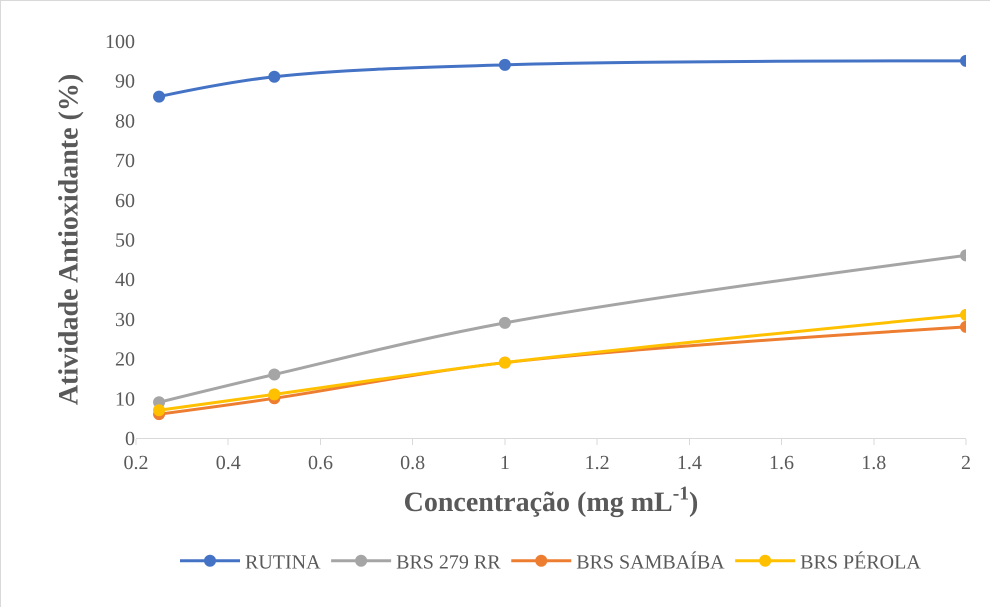 Image resolution: width=990 pixels, height=607 pixels. What do you see at coordinates (551, 500) in the screenshot?
I see `x-axis-title: Concentração (mg mL$^{-1}$)` at bounding box center [551, 500].